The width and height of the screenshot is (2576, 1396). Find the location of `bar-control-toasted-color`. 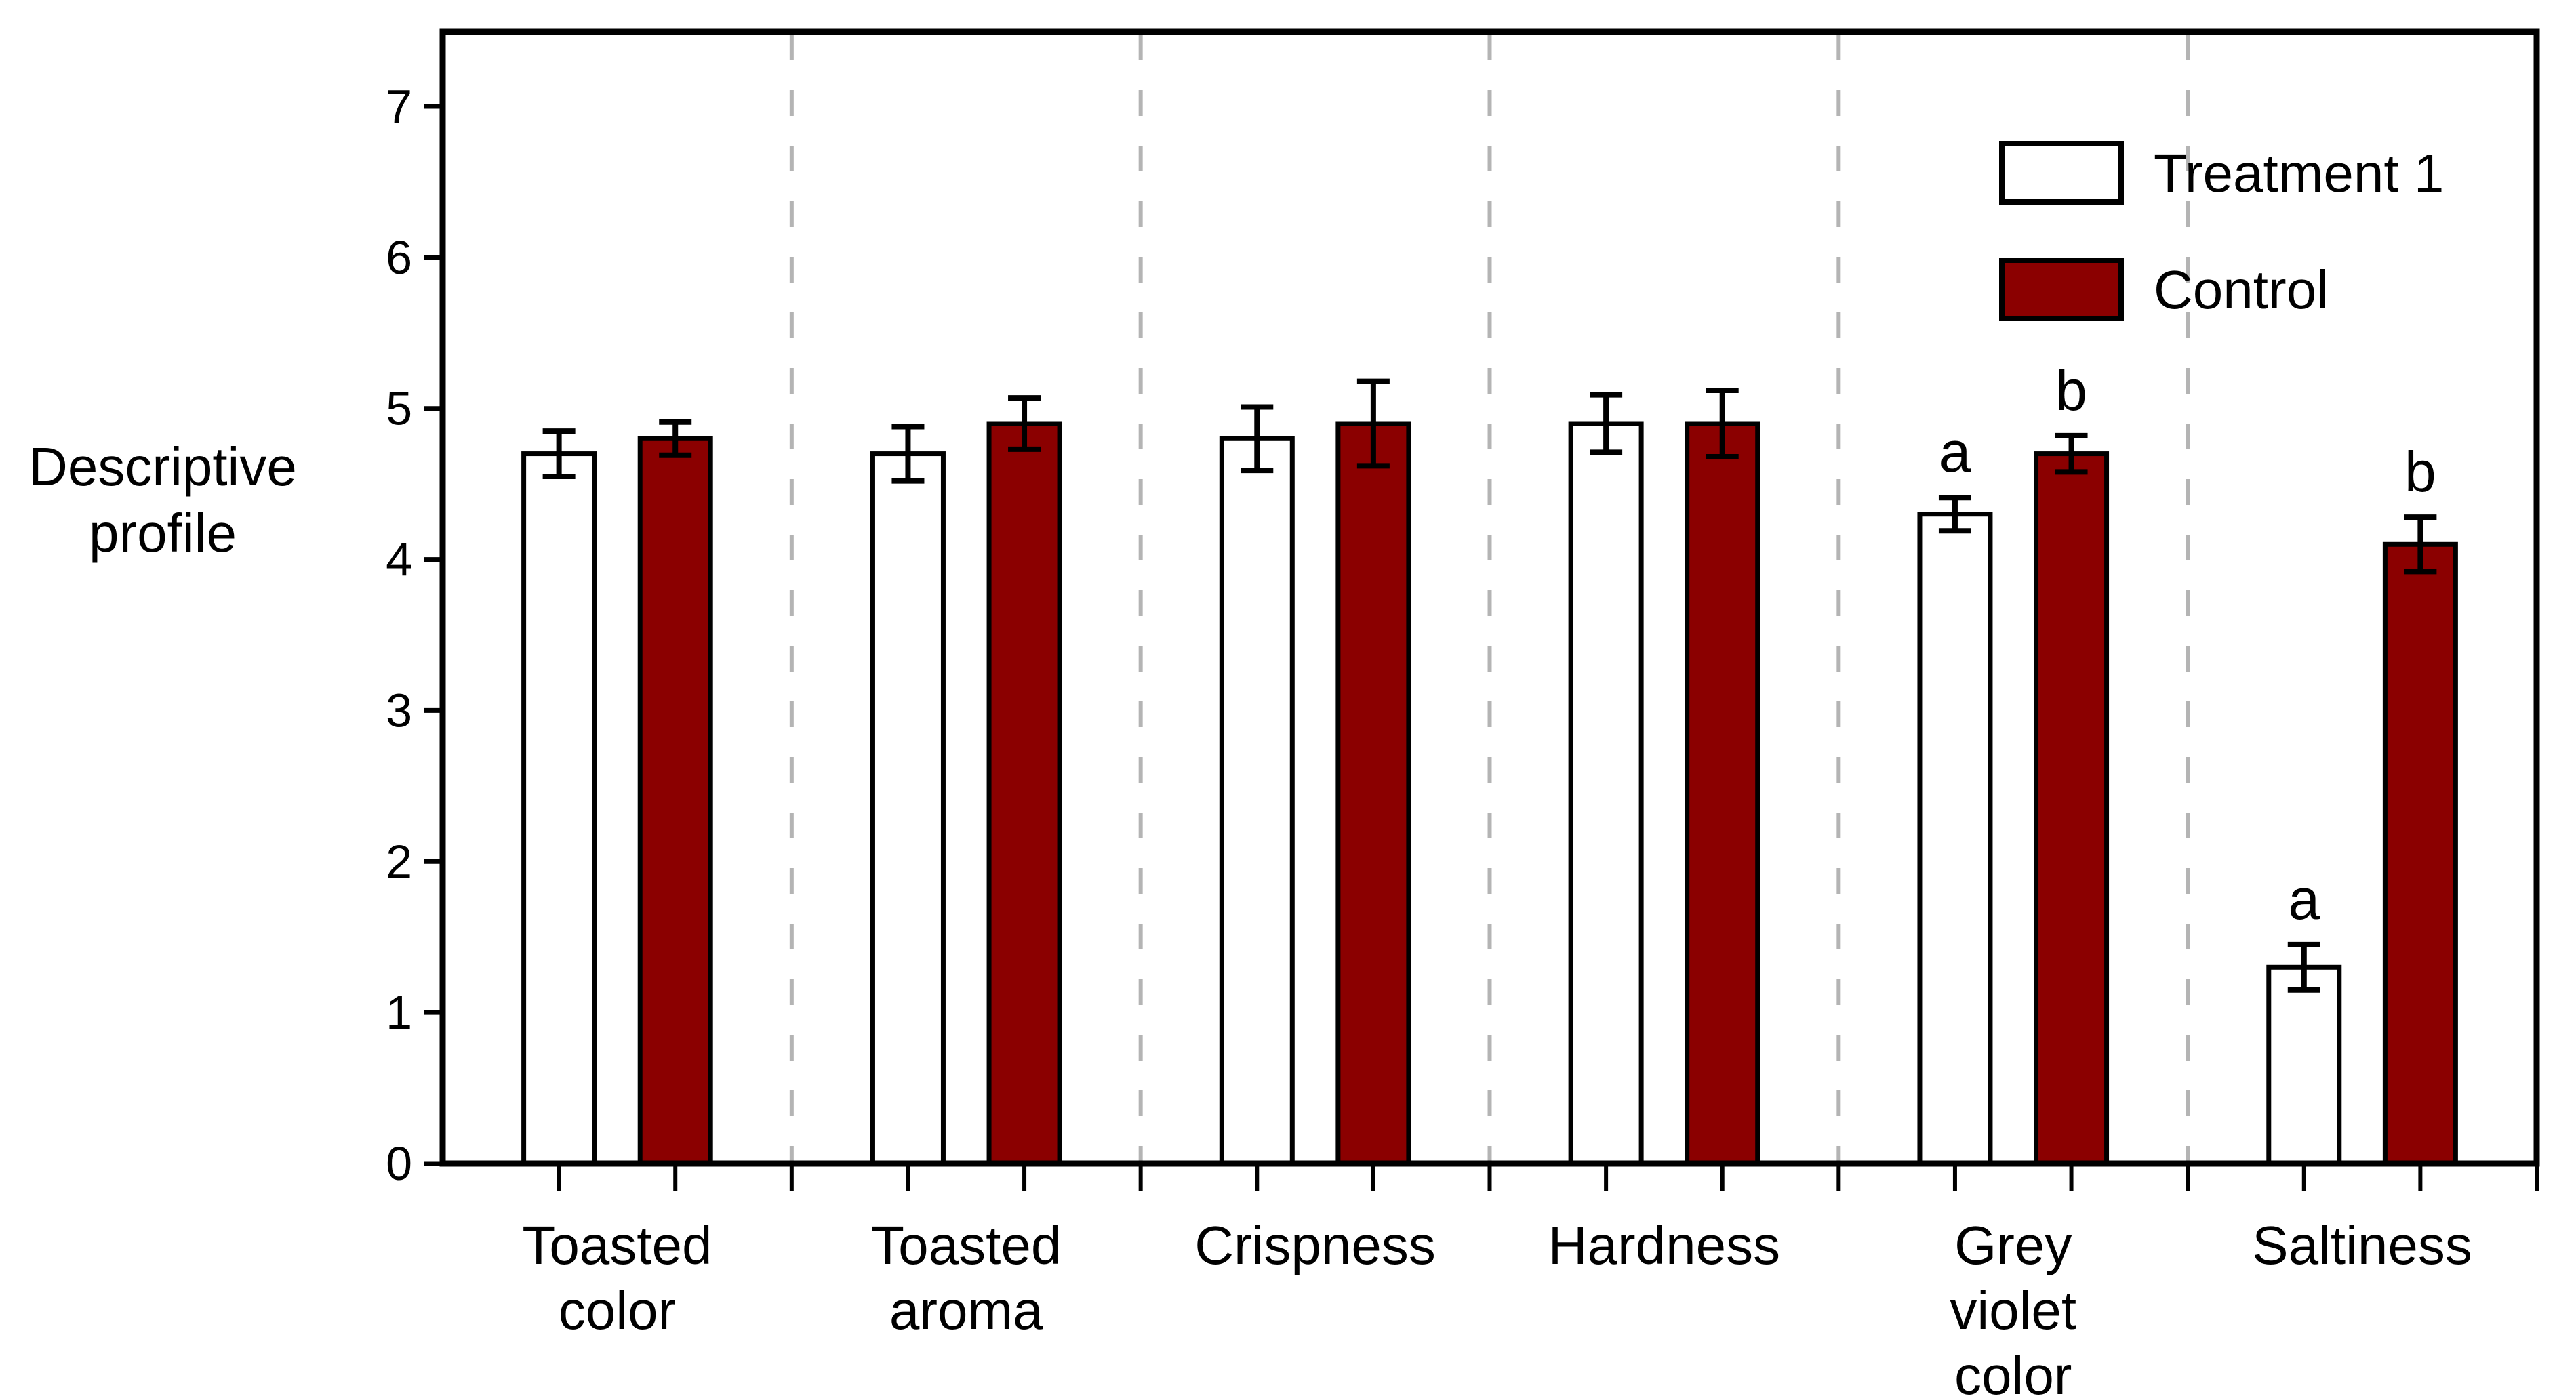

bar-control-toasted-color is located at coordinates (675, 801).